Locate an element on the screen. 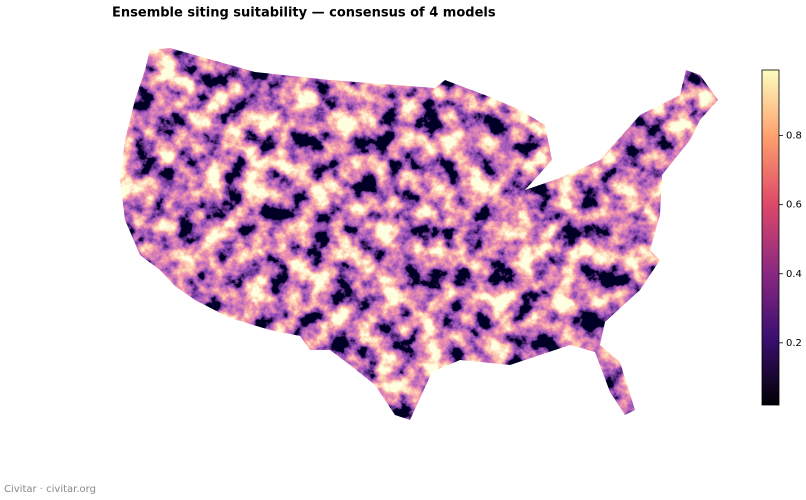  colorbar is located at coordinates (770, 237).